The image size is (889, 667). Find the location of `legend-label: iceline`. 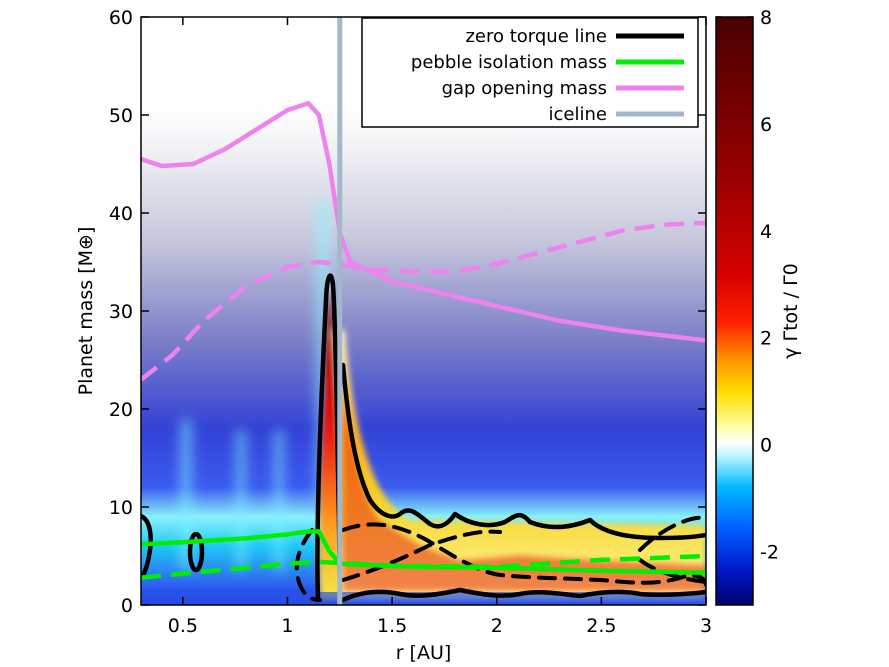

legend-label: iceline is located at coordinates (578, 114).